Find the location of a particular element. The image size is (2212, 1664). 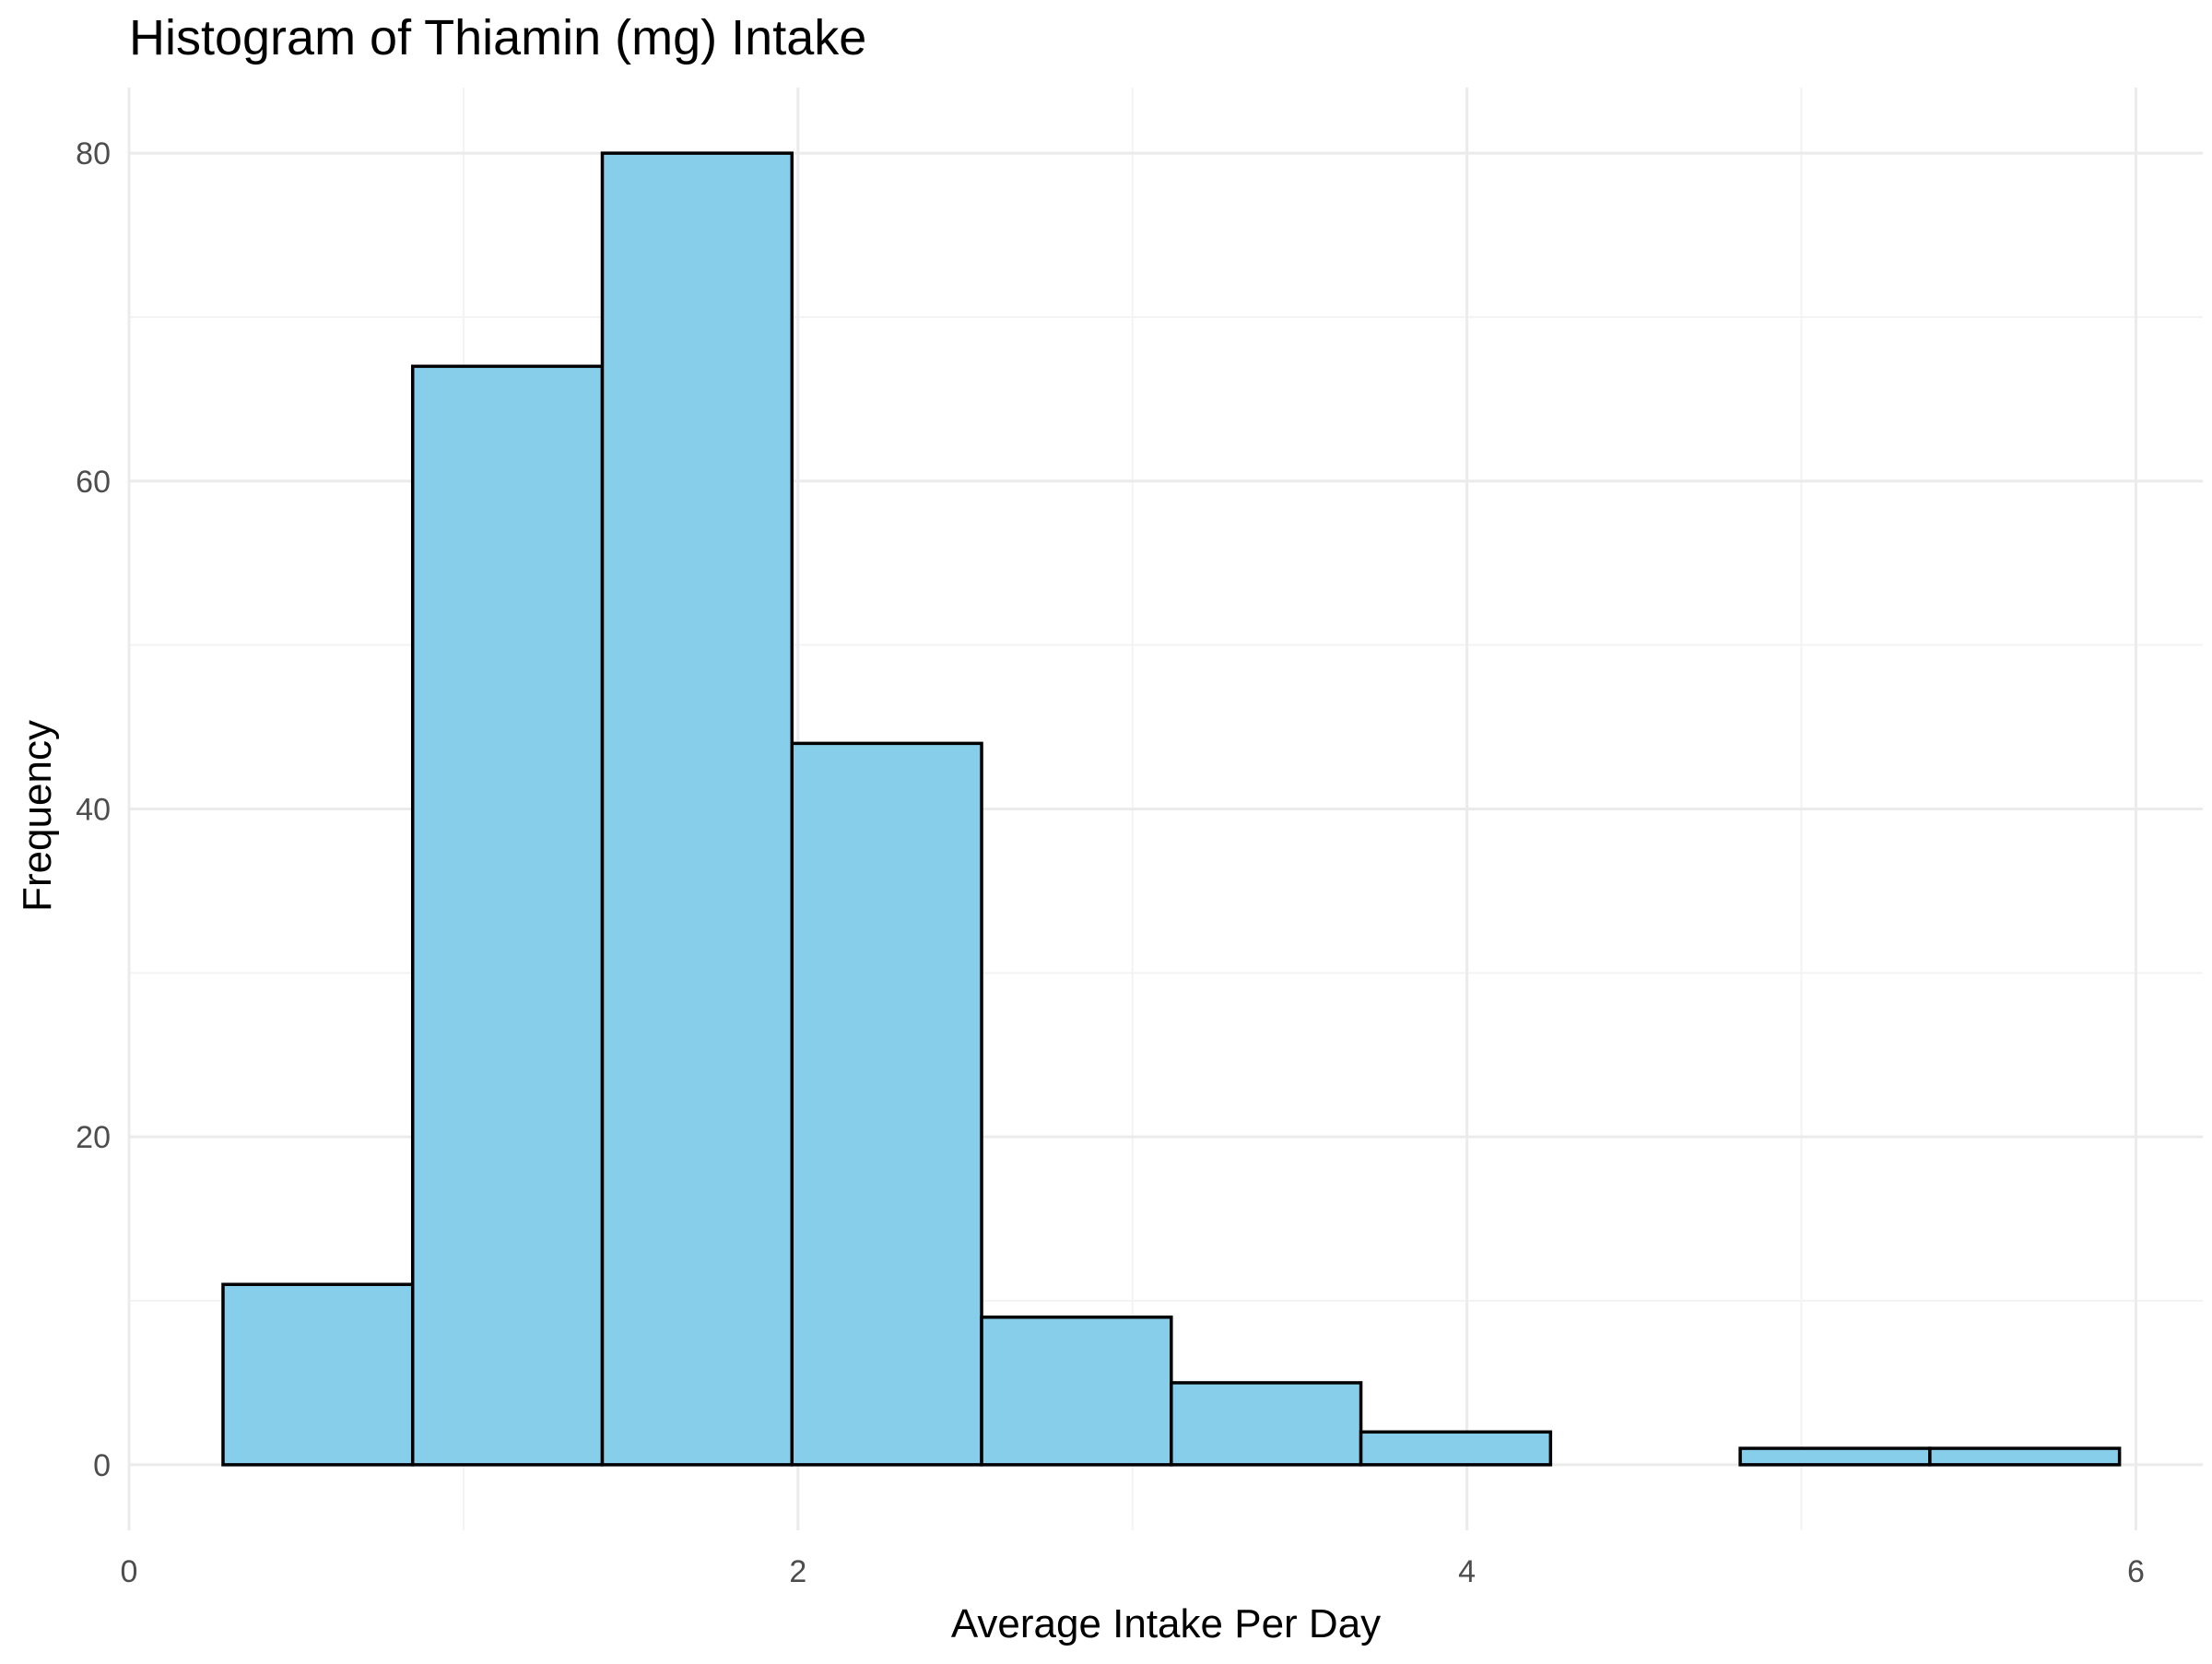

y-tick-label: 40 is located at coordinates (93, 810).